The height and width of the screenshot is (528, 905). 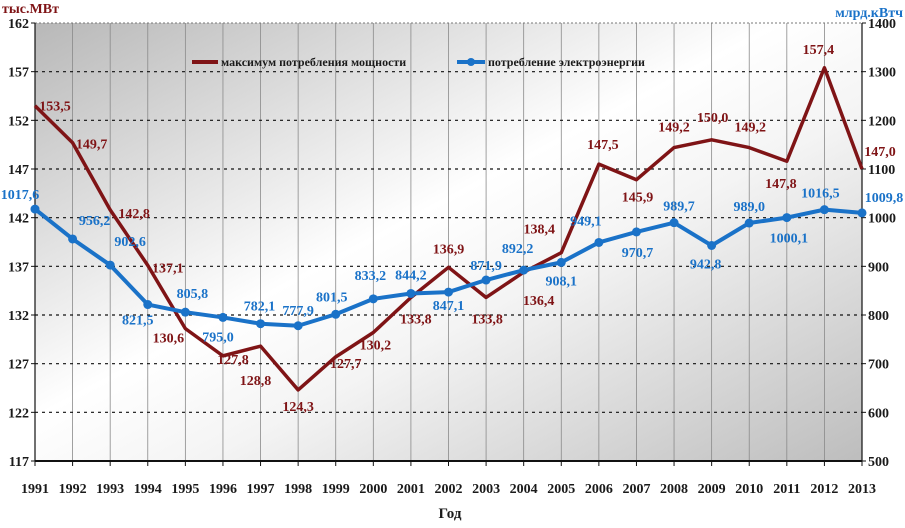 I want to click on max-power-data-label: 128,8, so click(x=256, y=381).